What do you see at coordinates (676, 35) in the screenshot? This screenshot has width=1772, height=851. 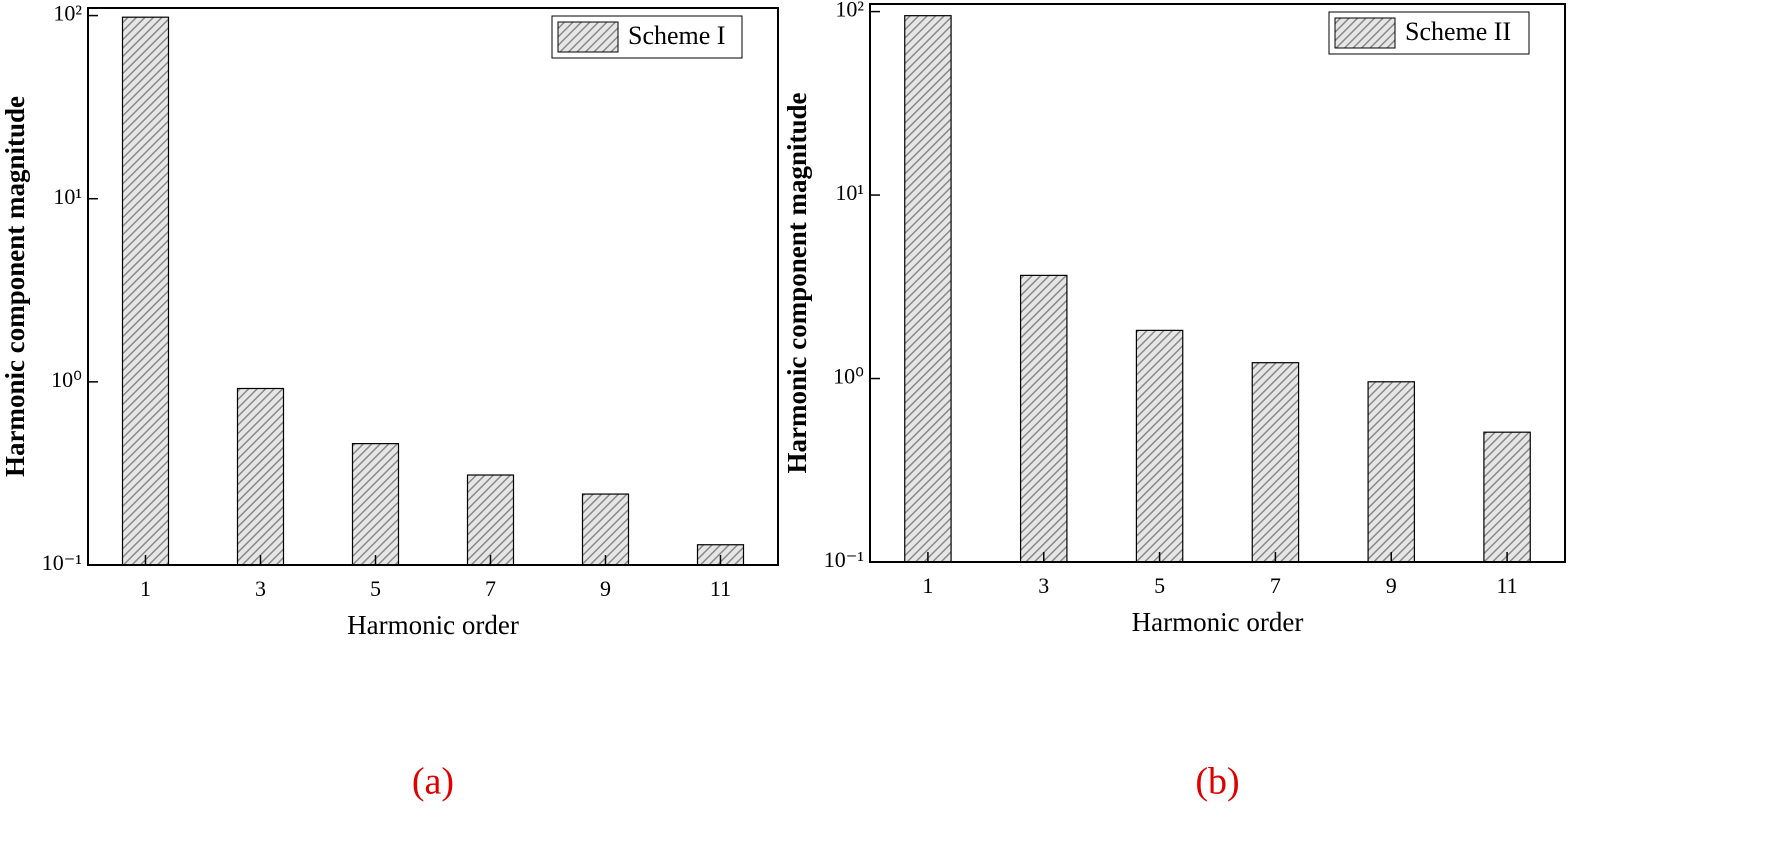 I see `legend-label: Scheme I` at bounding box center [676, 35].